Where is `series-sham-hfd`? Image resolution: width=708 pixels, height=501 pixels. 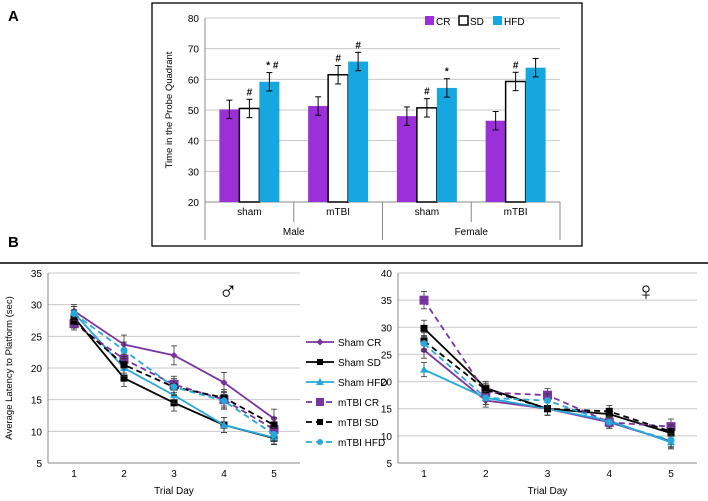 series-sham-hfd is located at coordinates (174, 375).